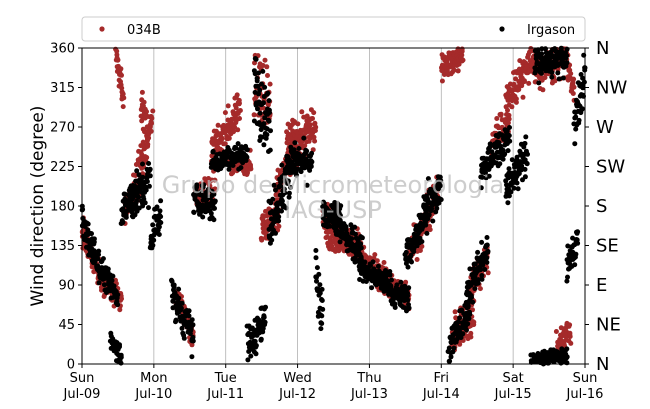 This screenshot has width=650, height=409. Describe the element at coordinates (333, 197) in the screenshot. I see `watermark: Grupo de Micrometeorologia IAG-USP` at that location.